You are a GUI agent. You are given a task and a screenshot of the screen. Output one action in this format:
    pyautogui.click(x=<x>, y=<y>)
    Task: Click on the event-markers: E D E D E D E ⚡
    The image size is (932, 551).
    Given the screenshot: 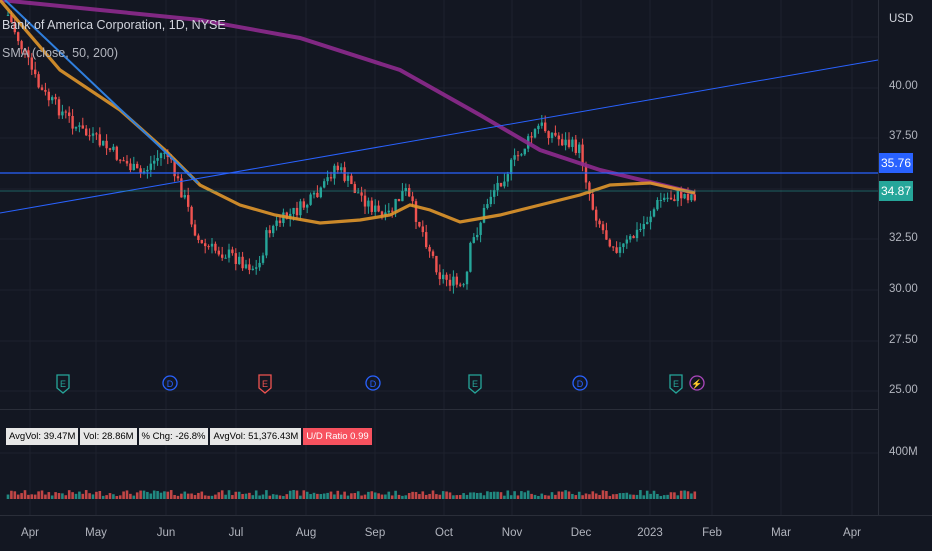 What is the action you would take?
    pyautogui.click(x=380, y=384)
    